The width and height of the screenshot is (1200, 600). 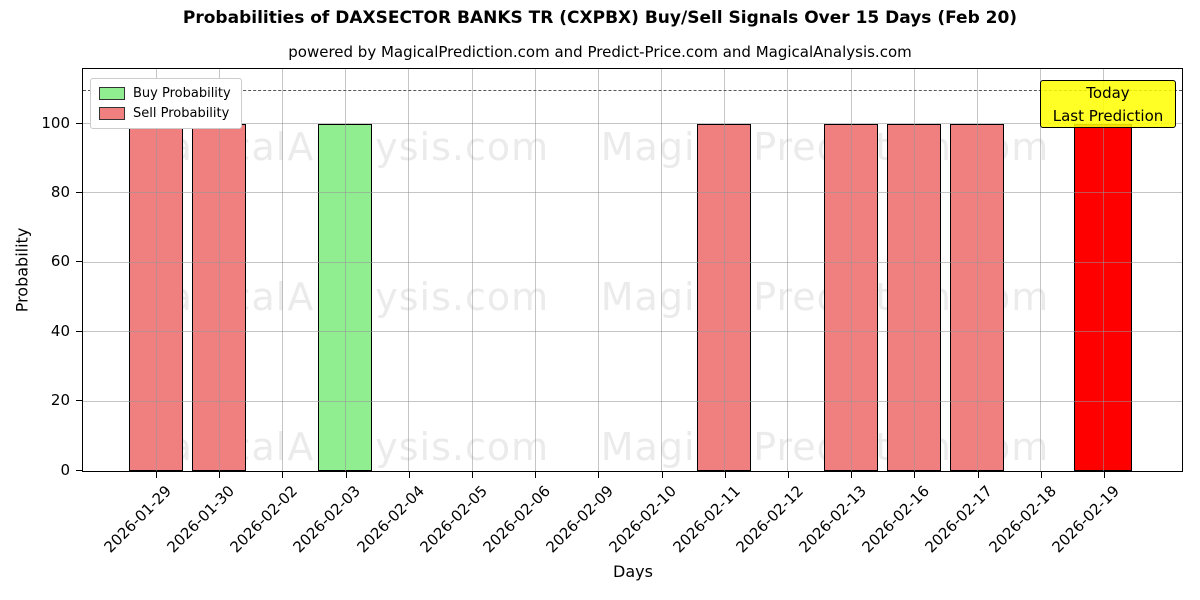 I want to click on x-axis-title: Days, so click(x=633, y=571).